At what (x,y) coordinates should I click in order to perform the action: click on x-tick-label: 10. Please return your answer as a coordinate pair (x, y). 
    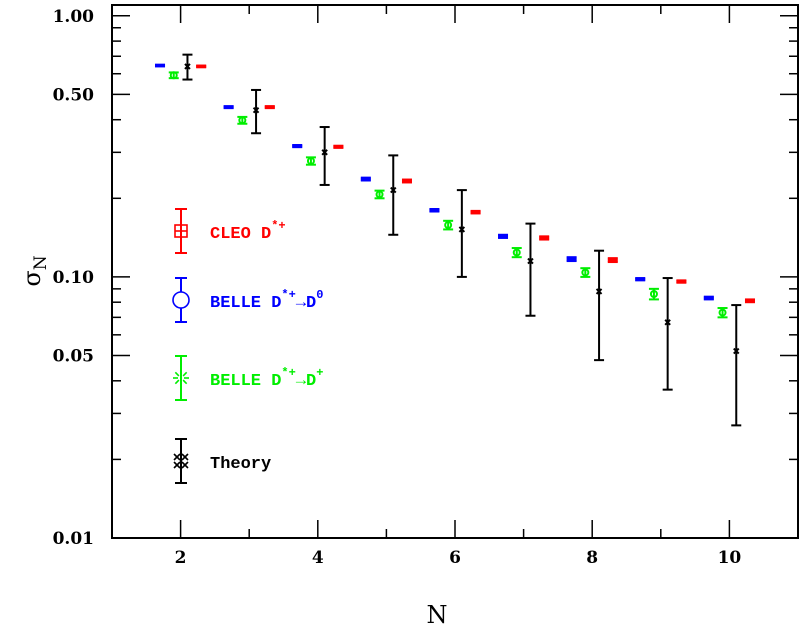
    Looking at the image, I should click on (730, 558).